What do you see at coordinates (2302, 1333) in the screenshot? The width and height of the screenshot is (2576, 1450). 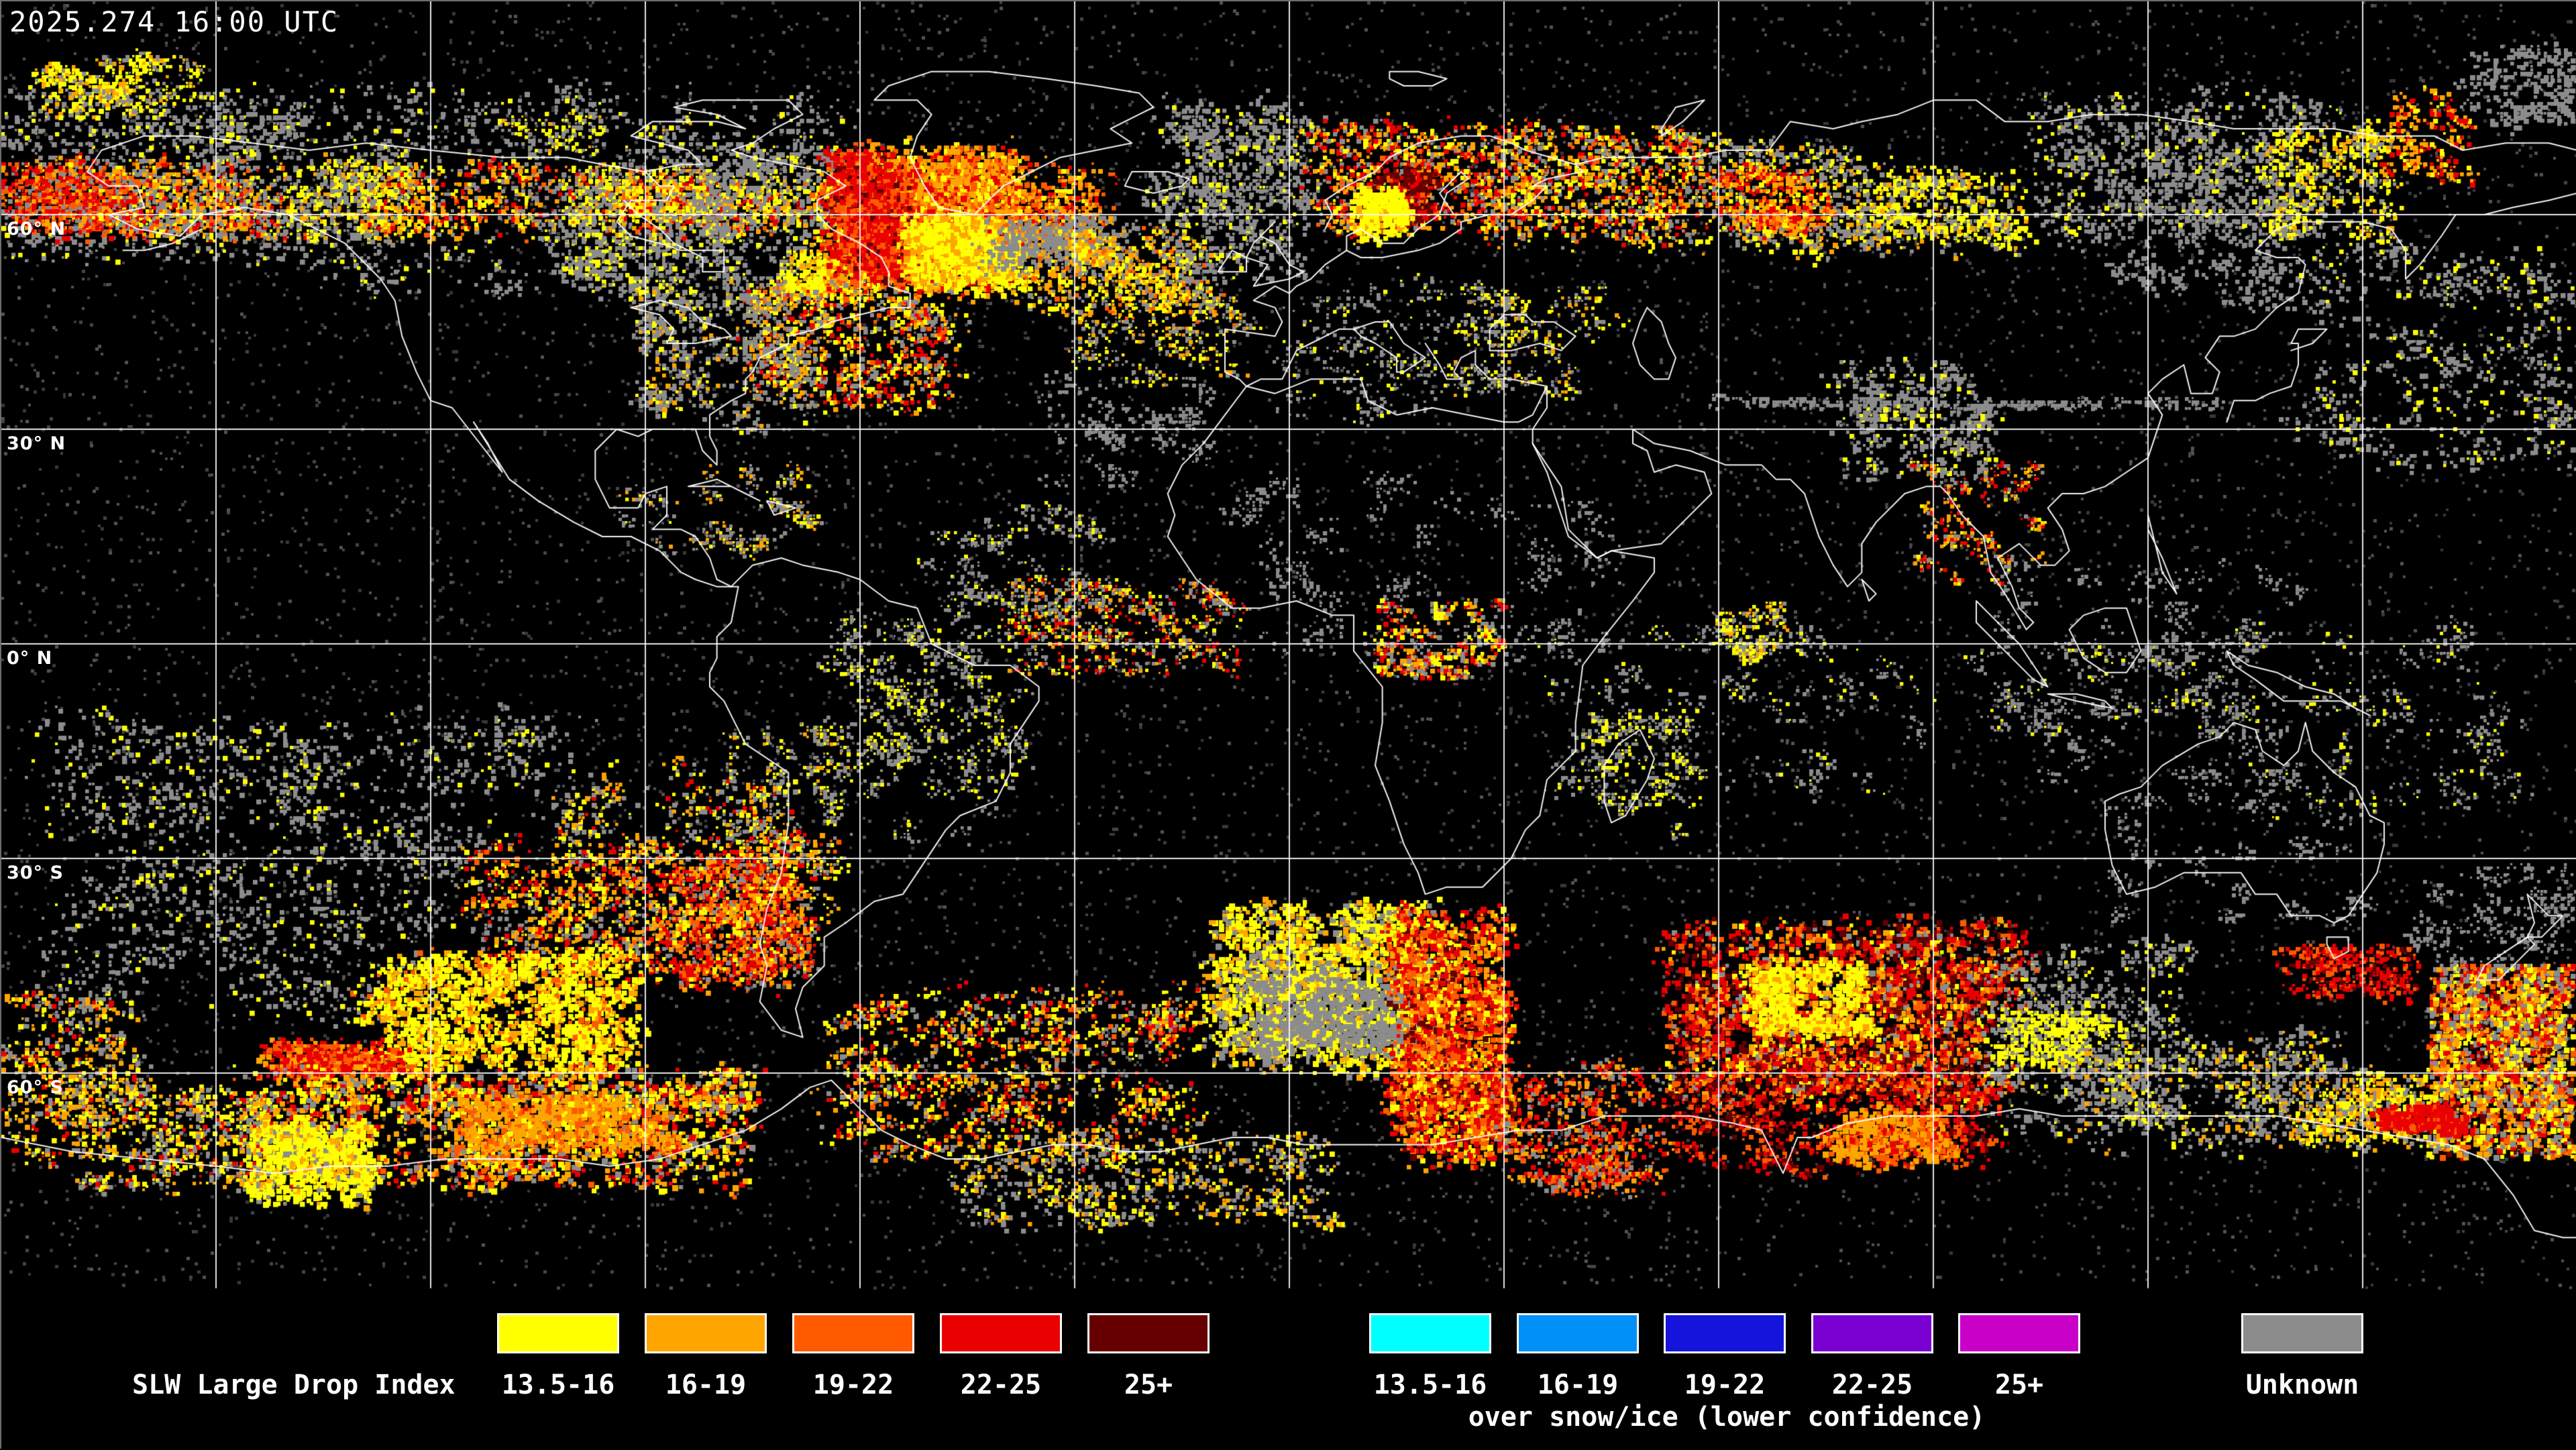 I see `legend-unknown-swatch` at bounding box center [2302, 1333].